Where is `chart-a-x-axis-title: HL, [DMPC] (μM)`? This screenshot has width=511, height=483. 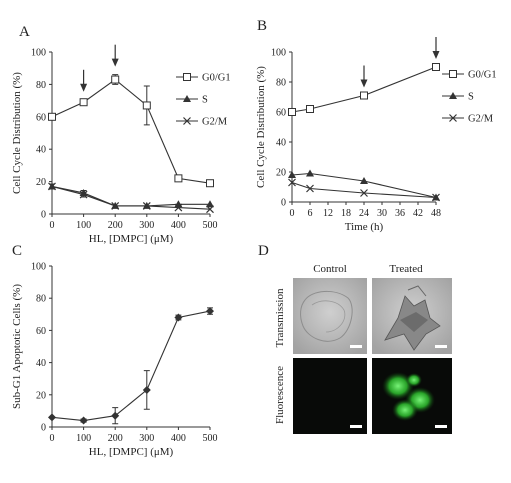 chart-a-x-axis-title: HL, [DMPC] (μM) is located at coordinates (131, 239).